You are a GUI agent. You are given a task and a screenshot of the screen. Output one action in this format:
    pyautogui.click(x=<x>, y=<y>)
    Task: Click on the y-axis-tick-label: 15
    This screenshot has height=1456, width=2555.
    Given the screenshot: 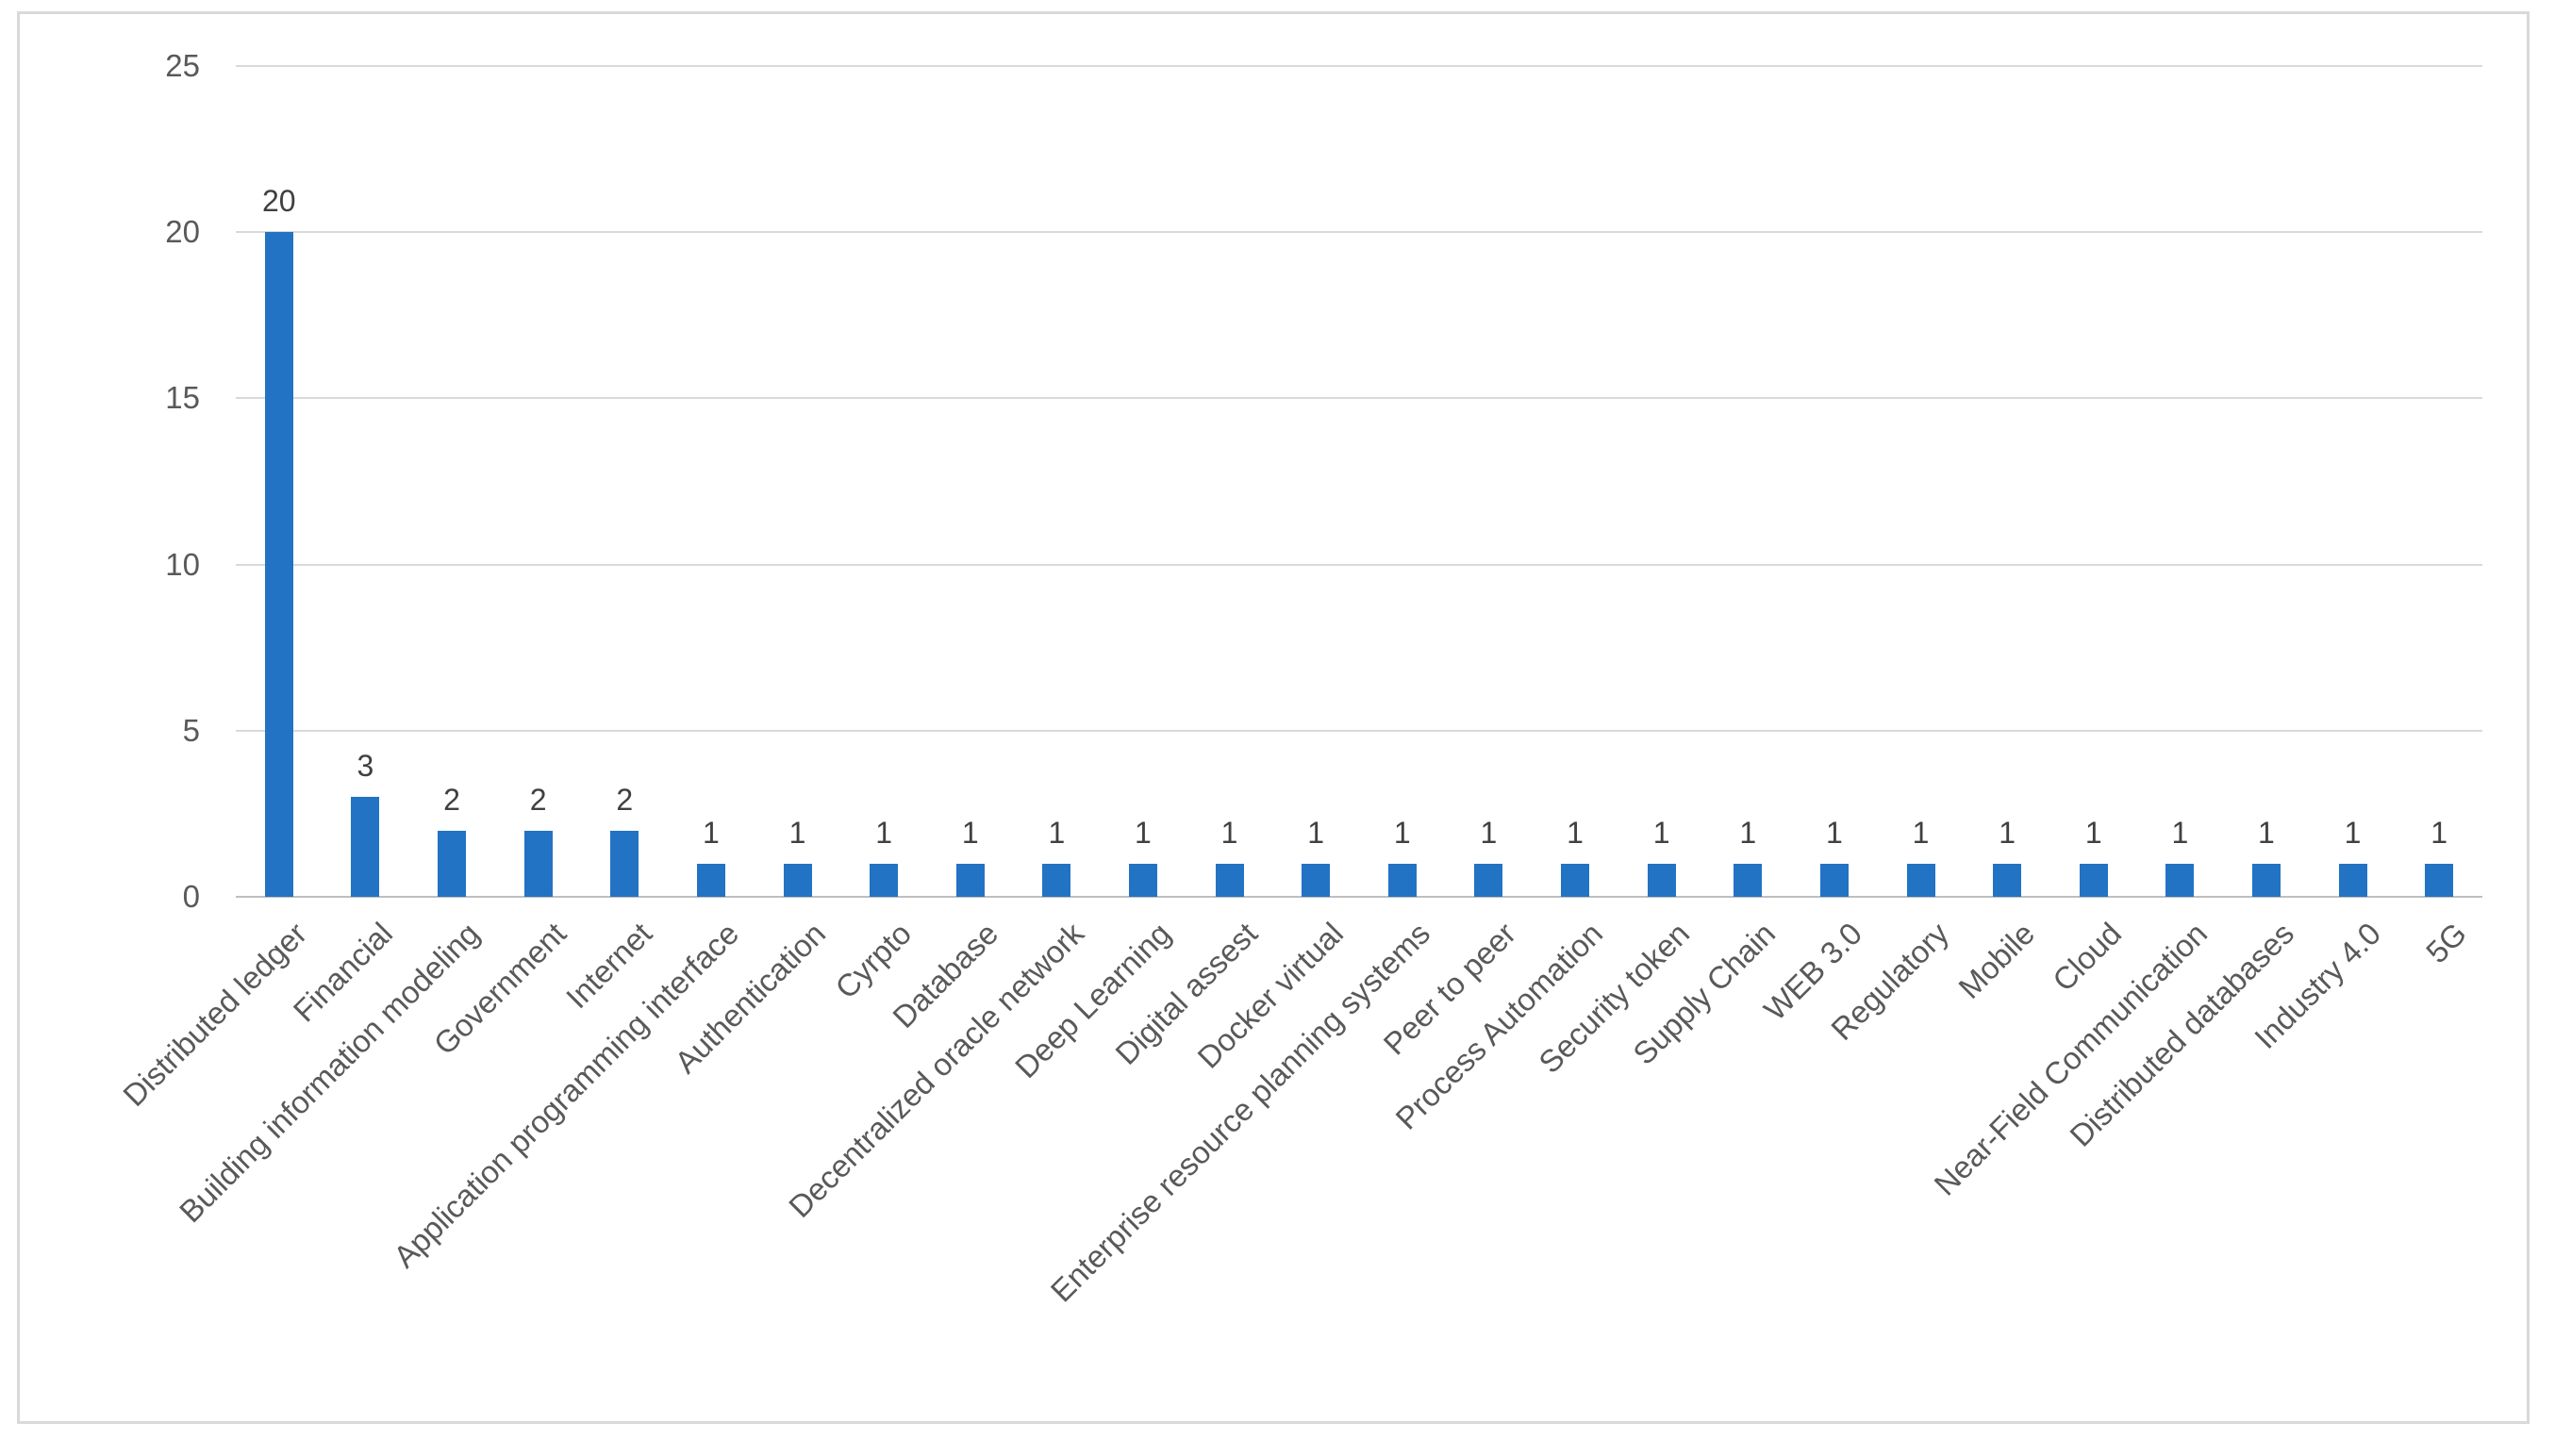 What is the action you would take?
    pyautogui.click(x=182, y=398)
    